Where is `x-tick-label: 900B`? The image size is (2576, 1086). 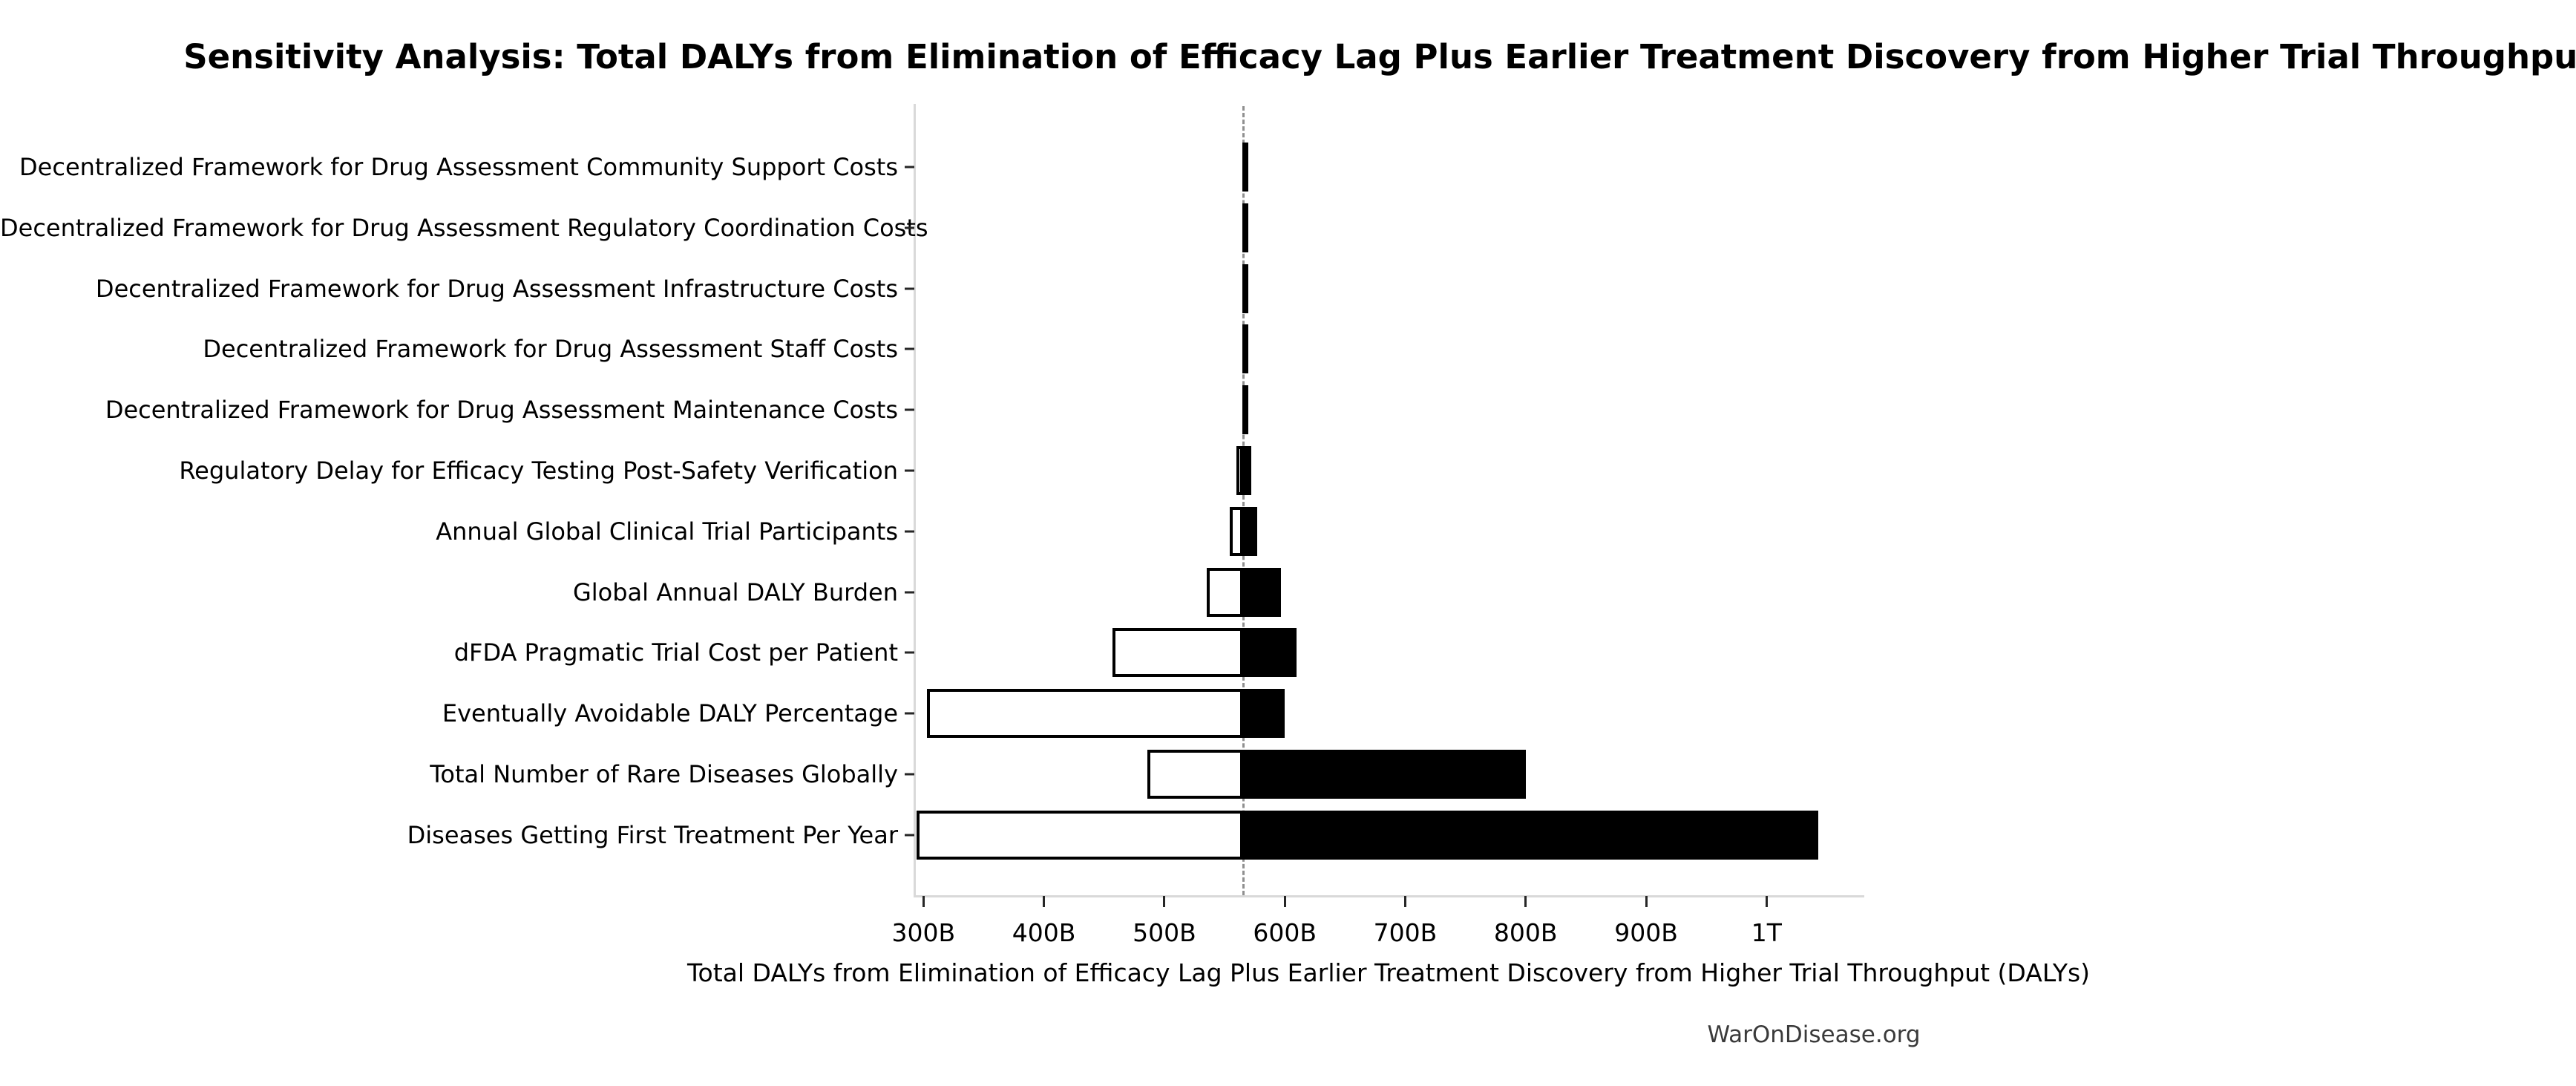
x-tick-label: 900B is located at coordinates (1646, 933).